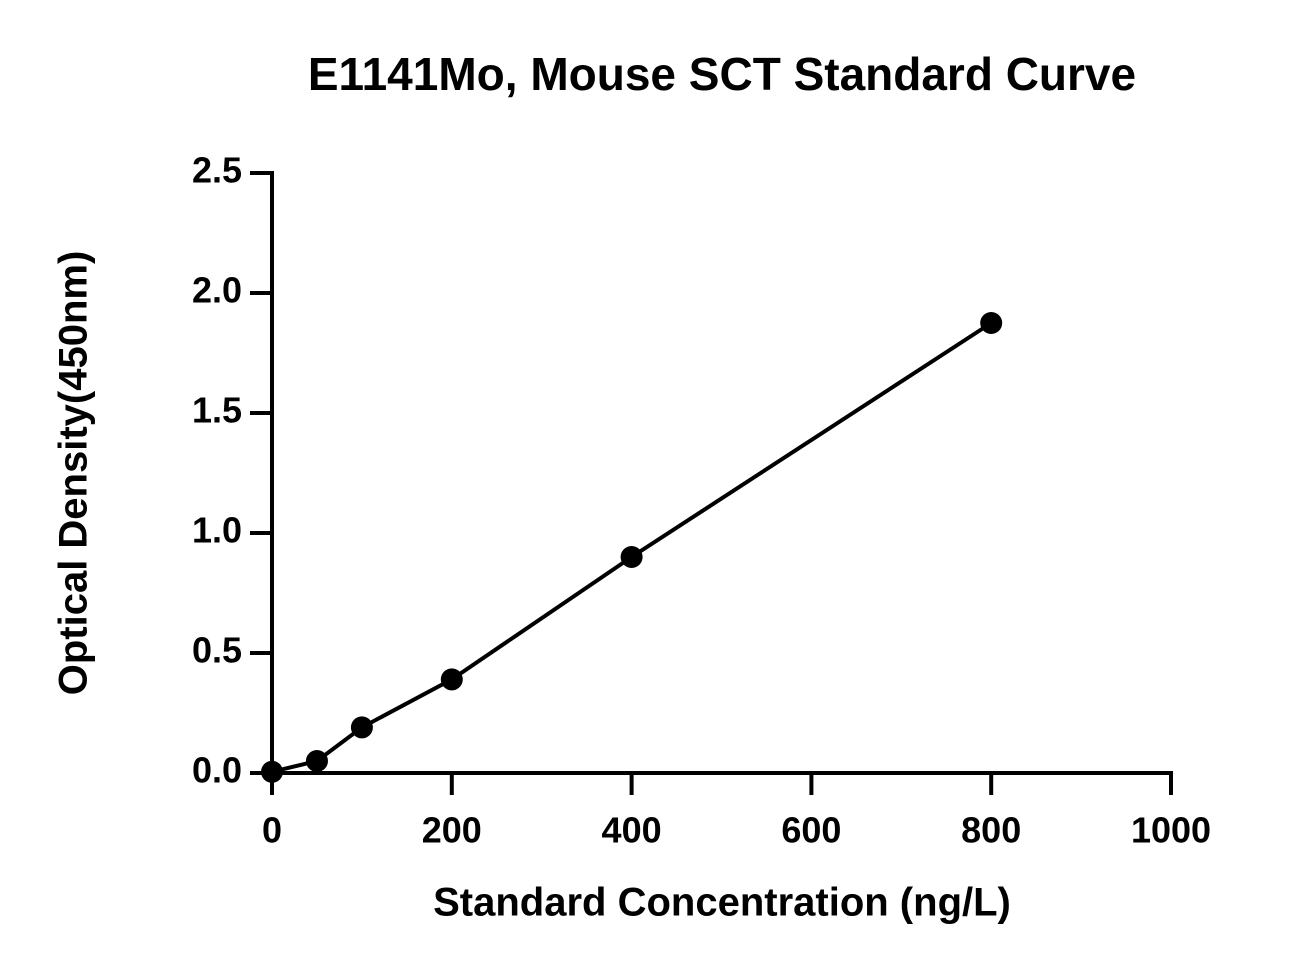 The width and height of the screenshot is (1311, 975). I want to click on x-tick-label: 600, so click(811, 830).